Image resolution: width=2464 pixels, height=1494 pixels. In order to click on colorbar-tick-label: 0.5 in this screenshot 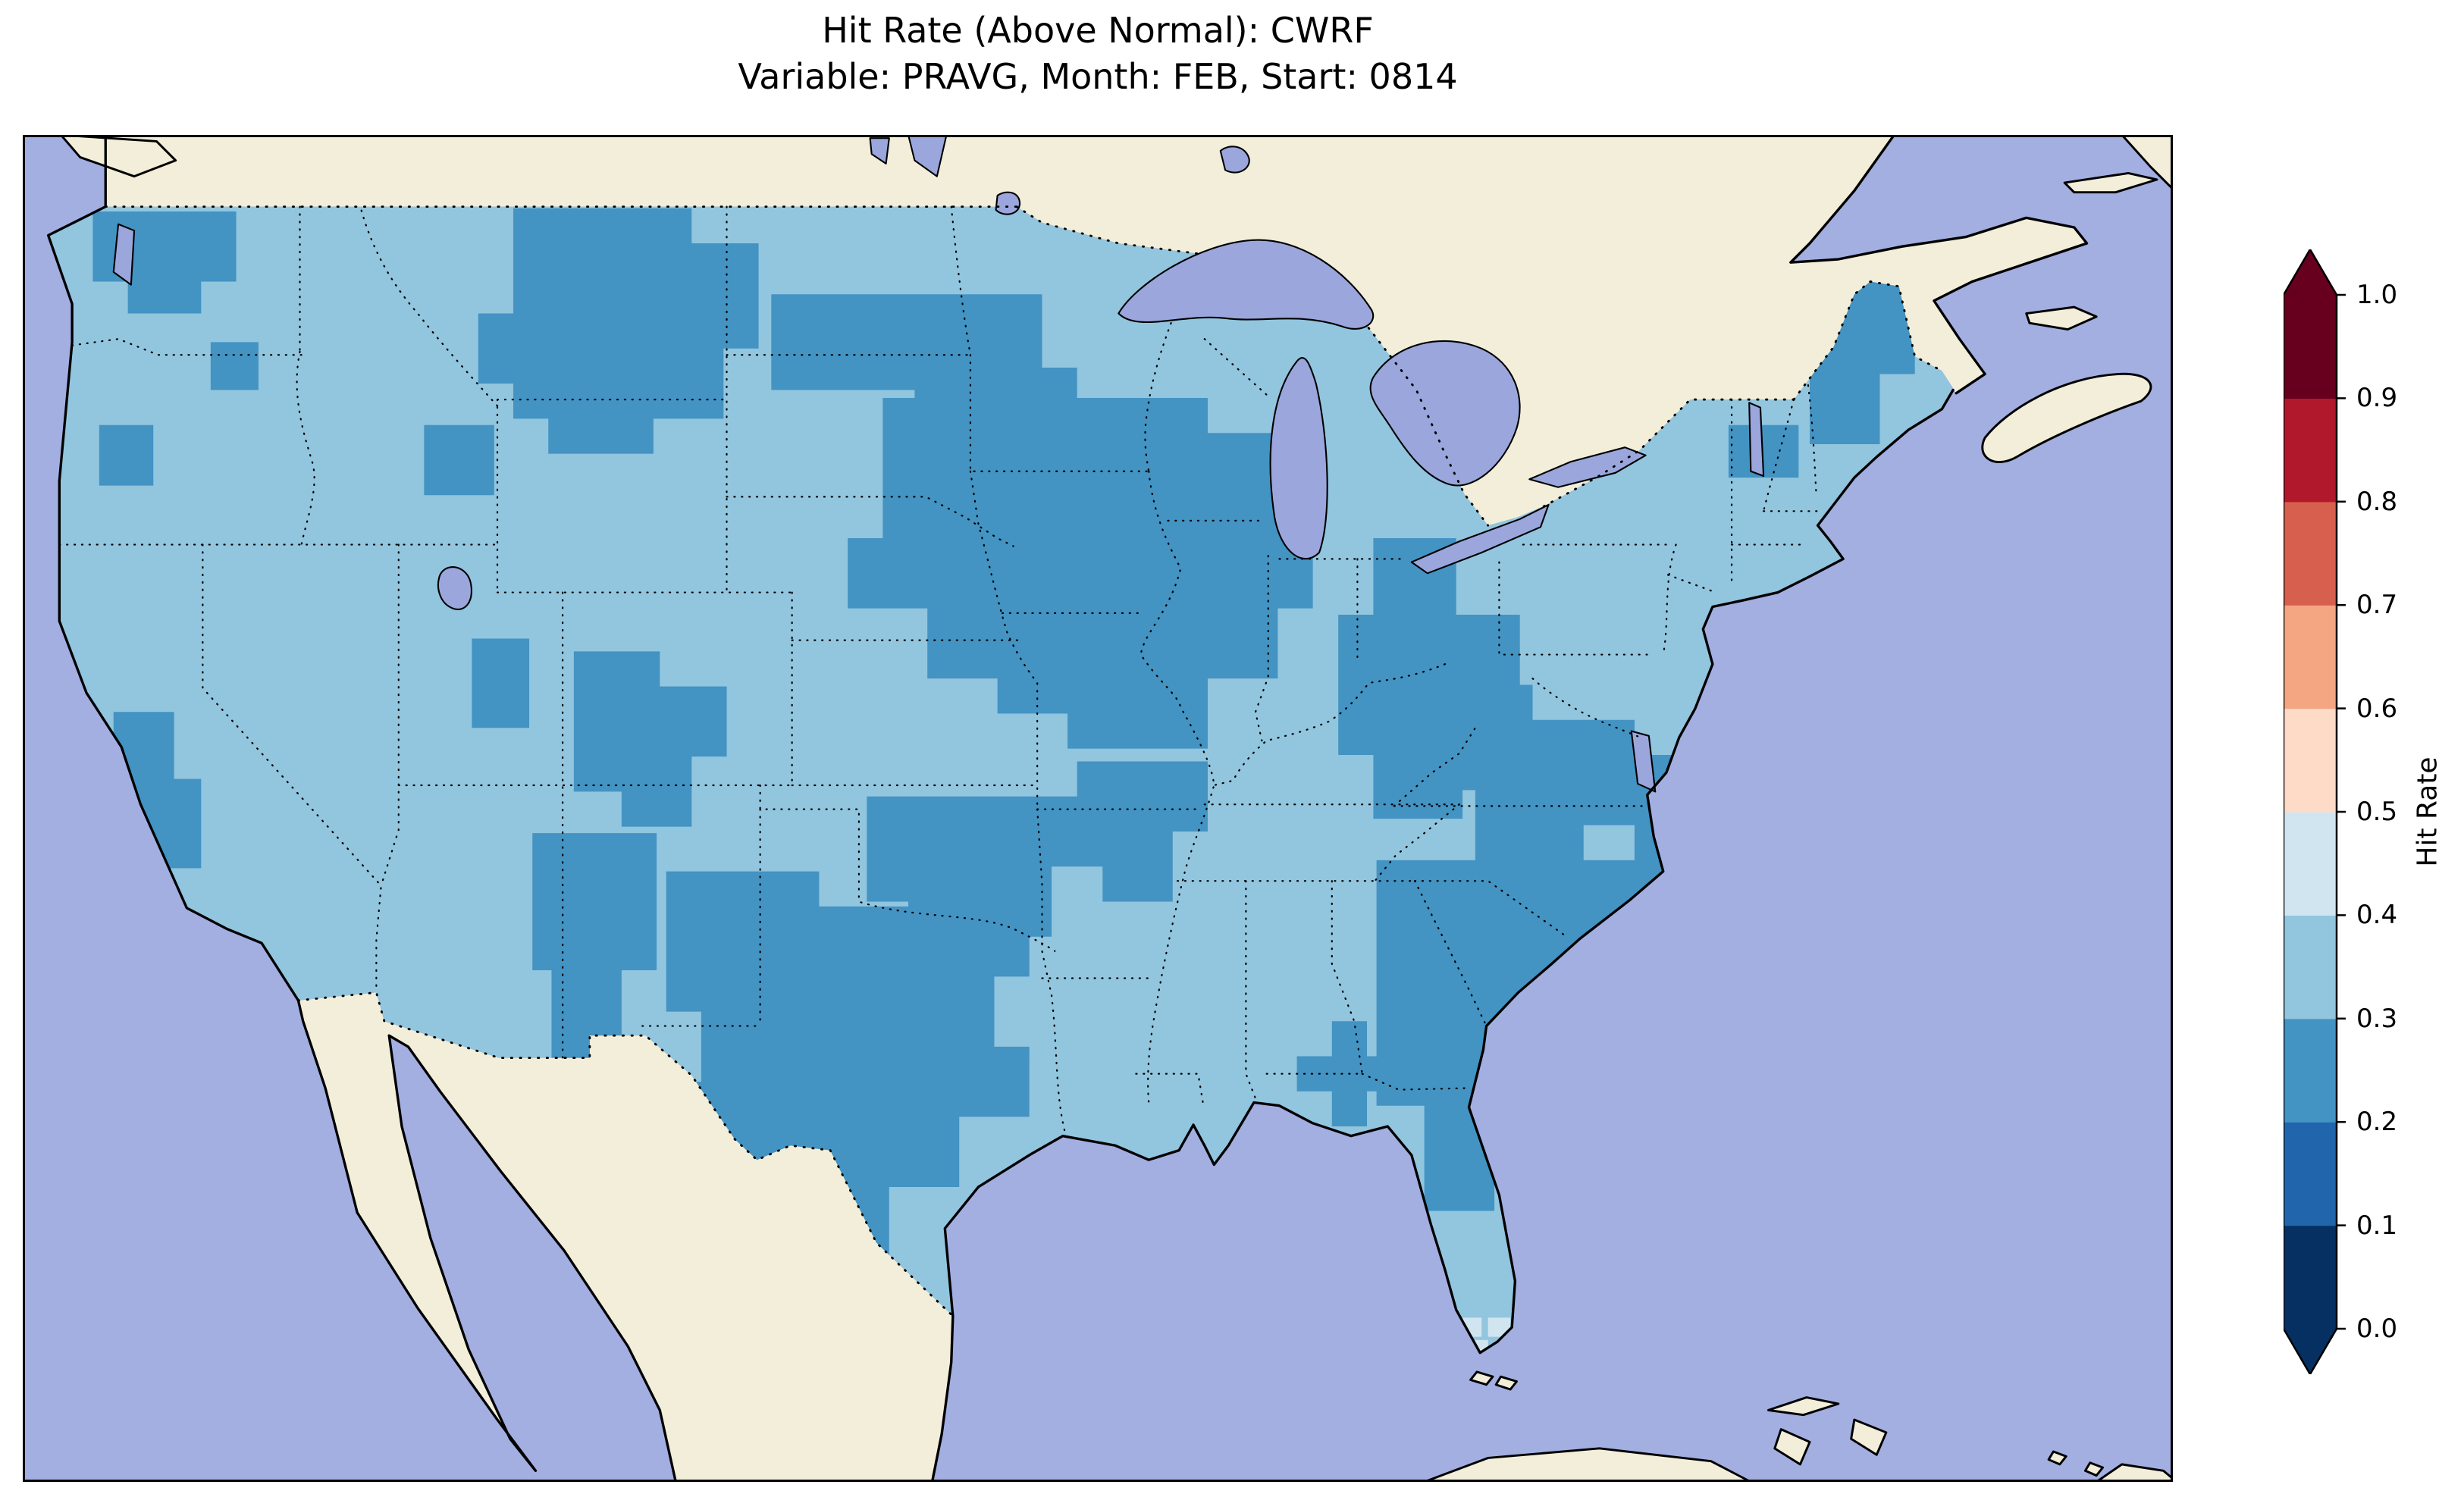, I will do `click(2377, 812)`.